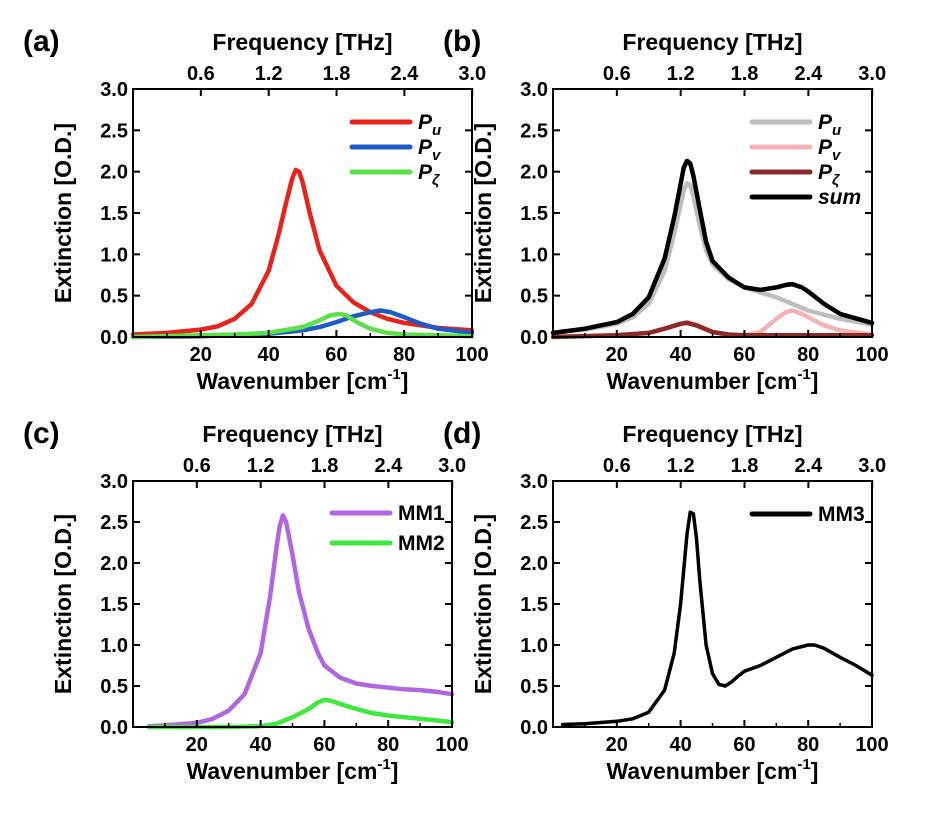 This screenshot has width=942, height=818. What do you see at coordinates (269, 74) in the screenshot?
I see `top-tick-label: 1.2` at bounding box center [269, 74].